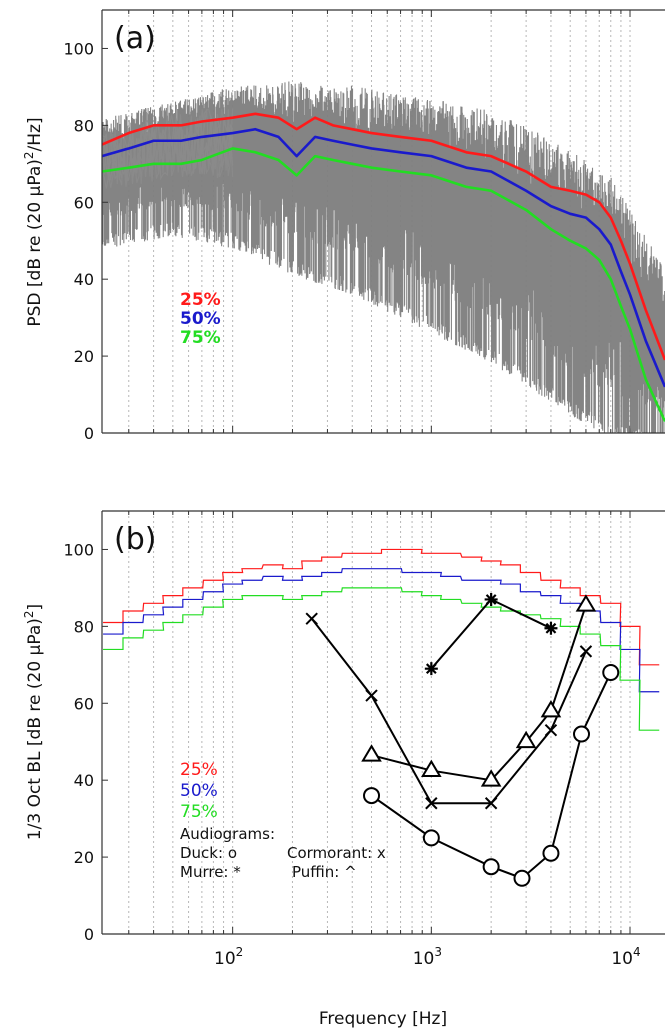 This screenshot has height=1035, width=665. I want to click on panel-b-yticks: 0 20 40 60 80 100, so click(85, 742).